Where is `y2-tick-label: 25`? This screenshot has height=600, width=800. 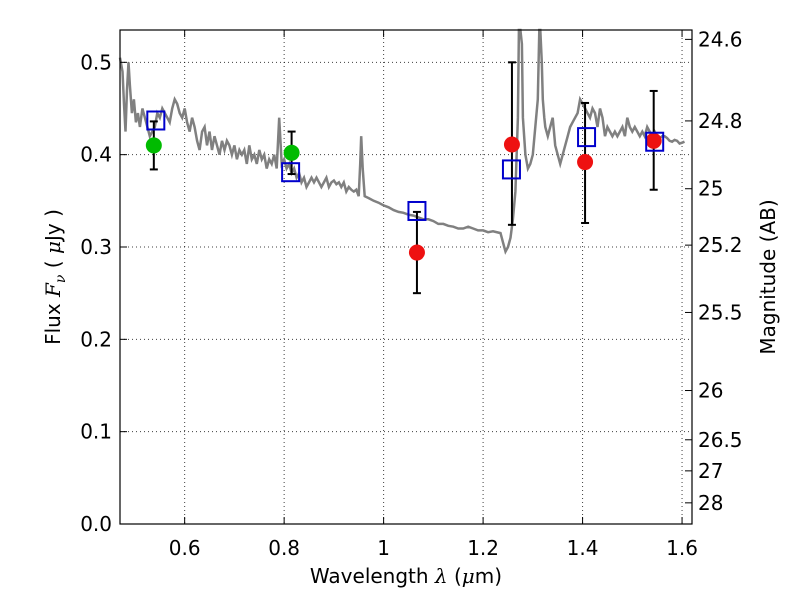 y2-tick-label: 25 is located at coordinates (710, 189).